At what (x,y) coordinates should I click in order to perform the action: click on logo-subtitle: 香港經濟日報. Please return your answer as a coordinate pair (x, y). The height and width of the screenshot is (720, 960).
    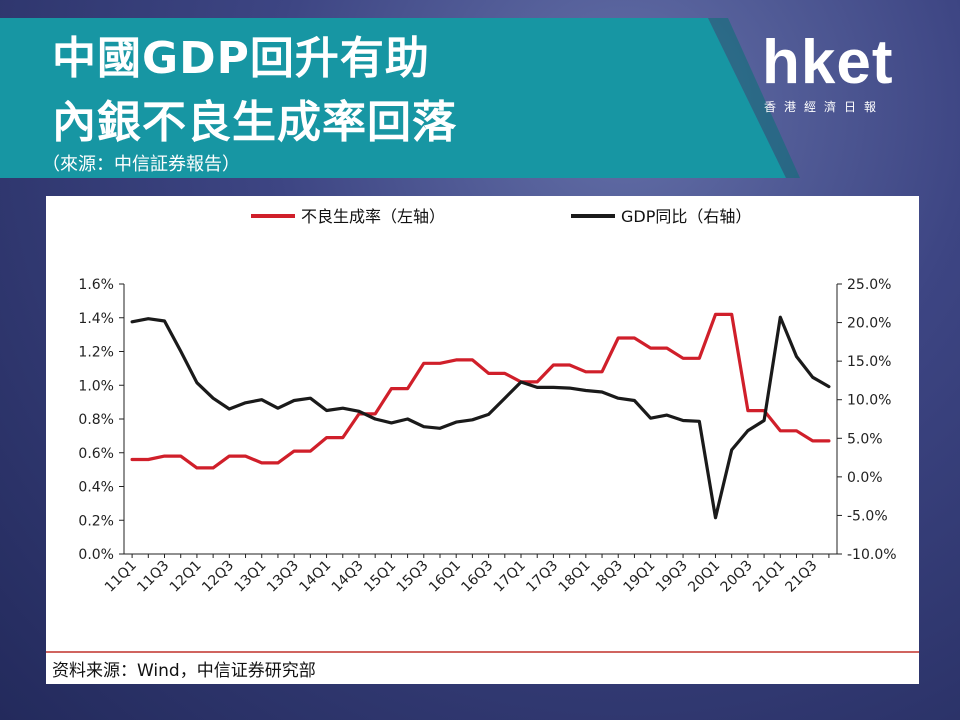
    Looking at the image, I should click on (824, 107).